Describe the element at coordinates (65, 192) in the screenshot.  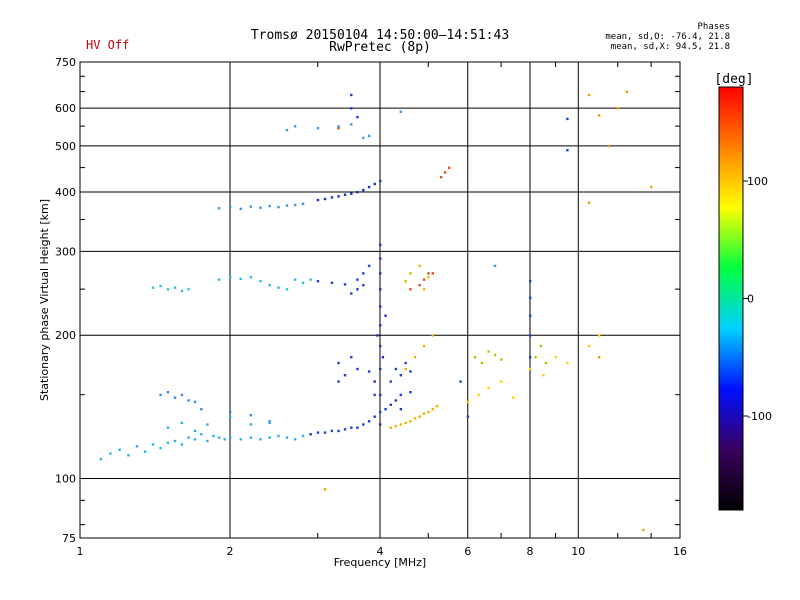
I see `y-tick-label: 400` at that location.